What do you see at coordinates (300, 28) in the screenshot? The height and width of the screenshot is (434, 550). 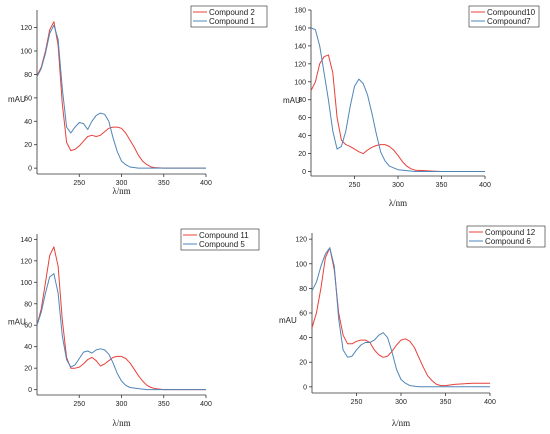 I see `y-tick-label: 160` at bounding box center [300, 28].